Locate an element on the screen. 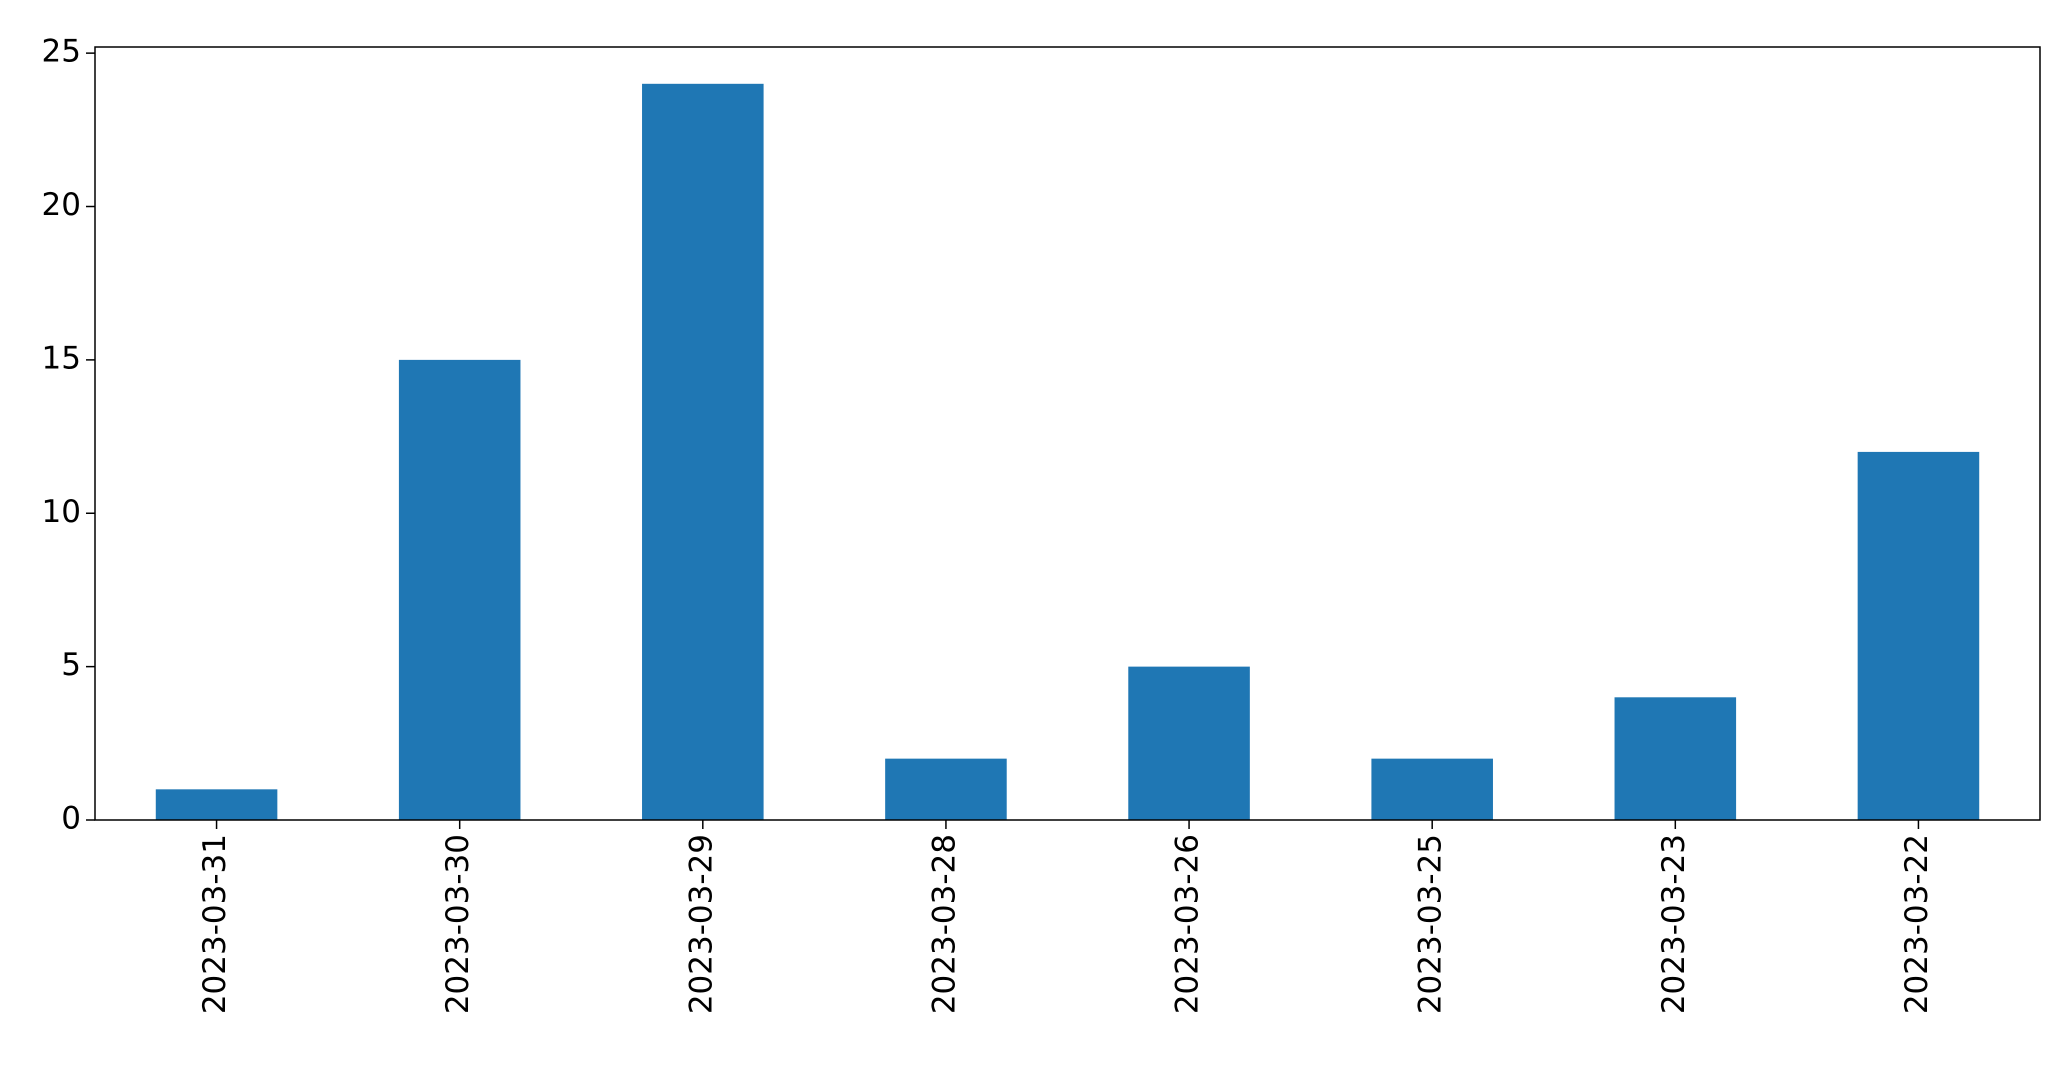  x-tick-label: 2023-03-22 is located at coordinates (1917, 924).